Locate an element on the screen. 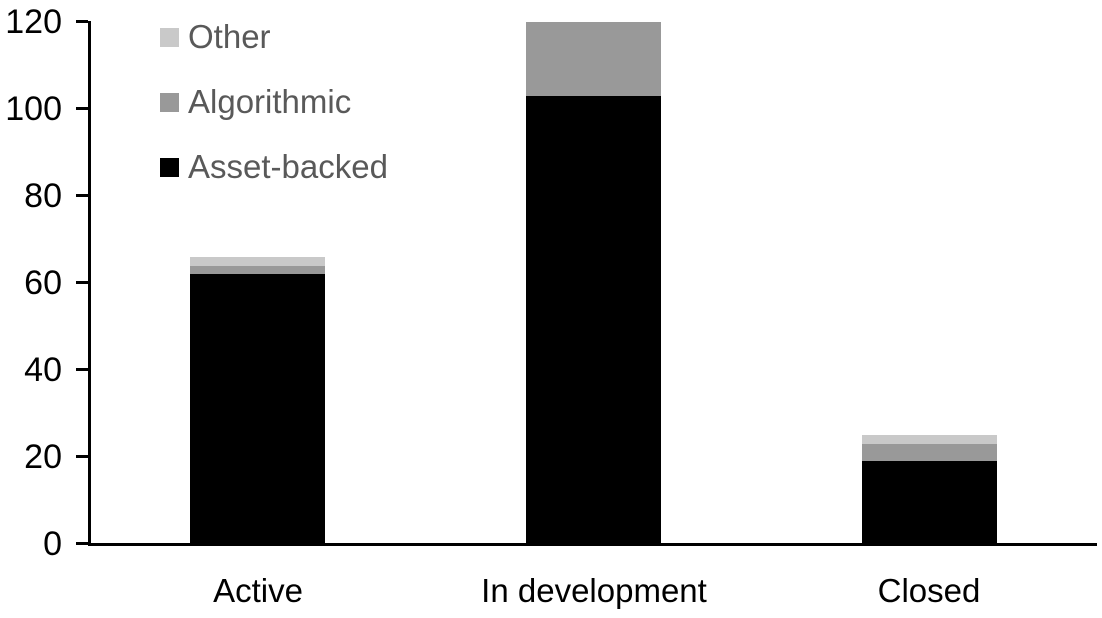  bar-segment-in-development-algorithmic is located at coordinates (593, 59).